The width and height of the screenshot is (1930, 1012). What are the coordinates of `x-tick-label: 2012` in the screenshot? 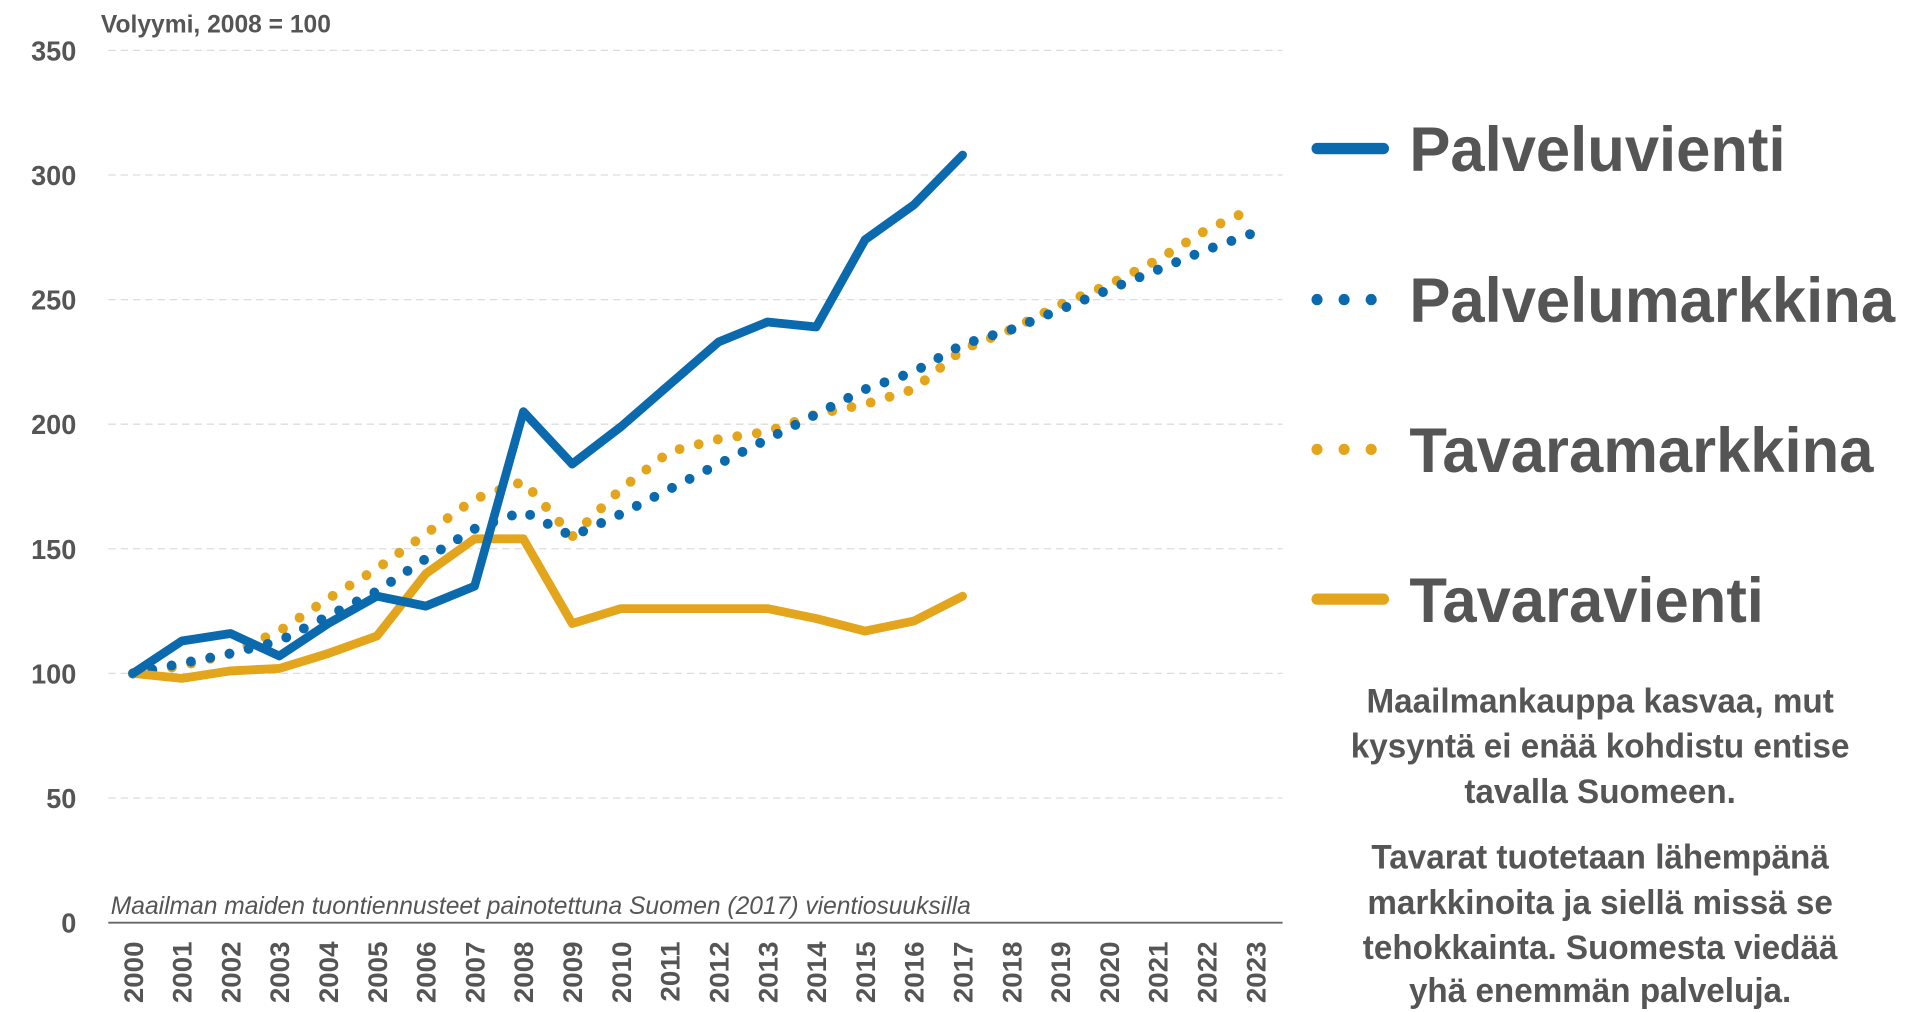 It's located at (719, 973).